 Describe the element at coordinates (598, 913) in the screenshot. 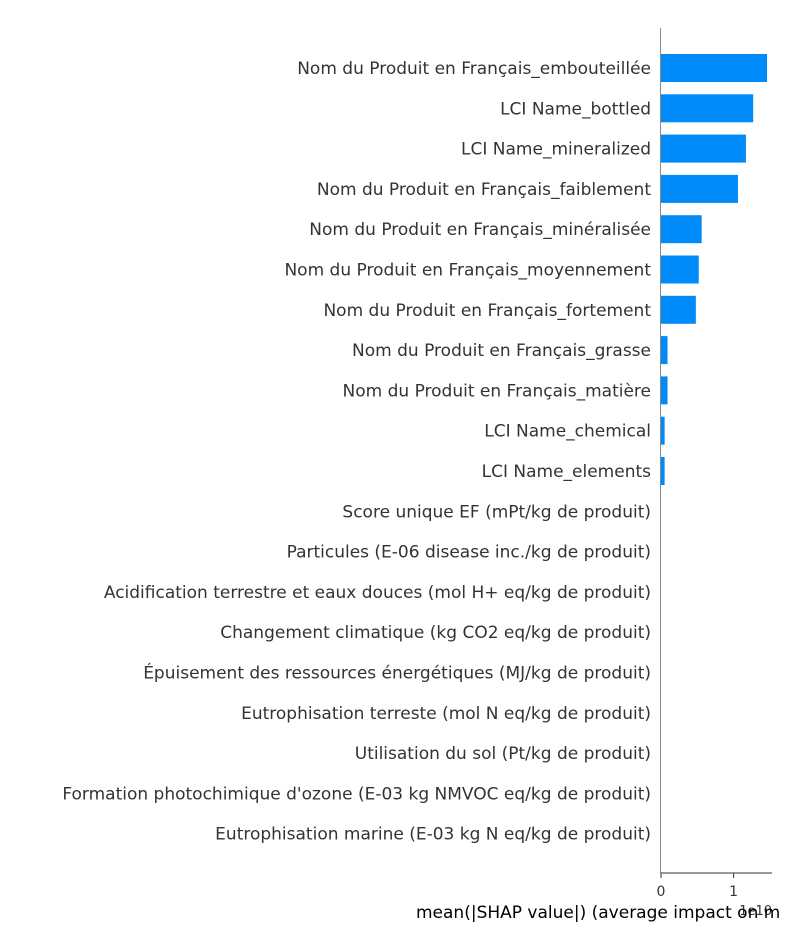

I see `x-axis-label: mean(|SHAP value|) (average impact on m` at that location.